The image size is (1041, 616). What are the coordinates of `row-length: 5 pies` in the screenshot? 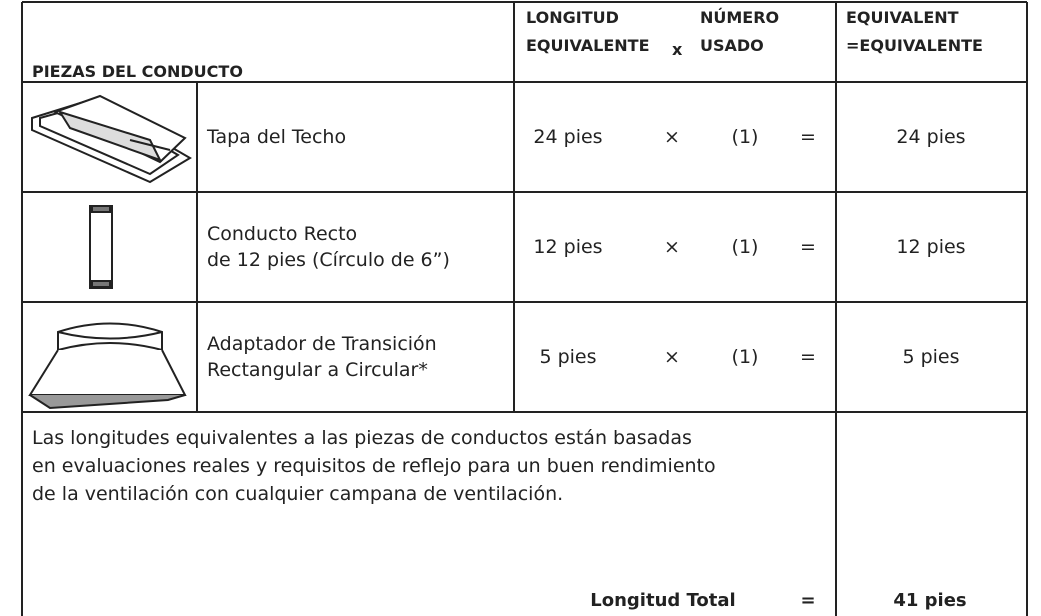 It's located at (568, 357).